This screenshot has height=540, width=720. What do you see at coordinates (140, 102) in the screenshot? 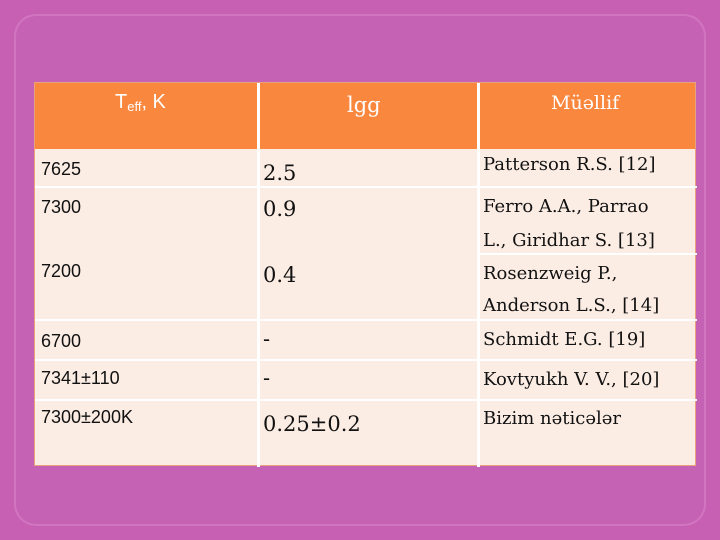
I see `header-teff-label: Teff, K` at bounding box center [140, 102].